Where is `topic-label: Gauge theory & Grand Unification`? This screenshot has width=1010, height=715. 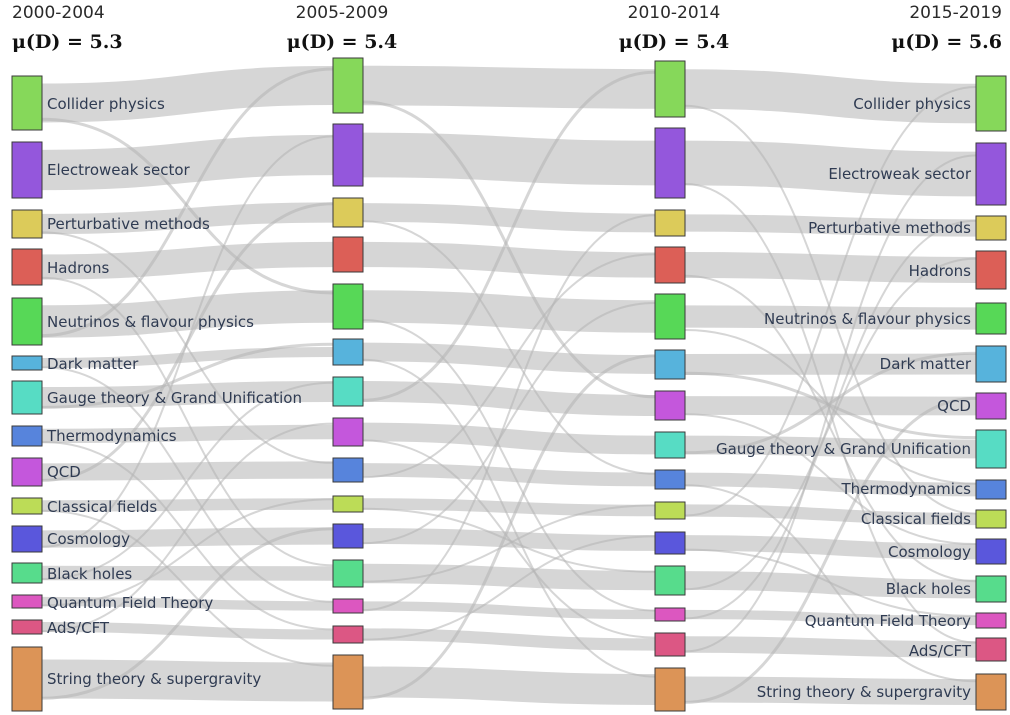
topic-label: Gauge theory & Grand Unification is located at coordinates (843, 449).